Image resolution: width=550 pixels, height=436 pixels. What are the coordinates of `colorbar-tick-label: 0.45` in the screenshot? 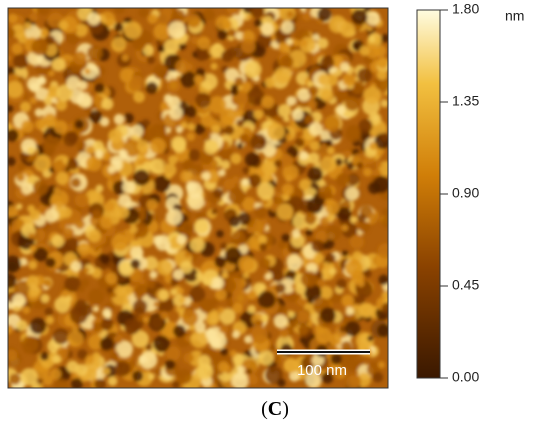 It's located at (465, 285).